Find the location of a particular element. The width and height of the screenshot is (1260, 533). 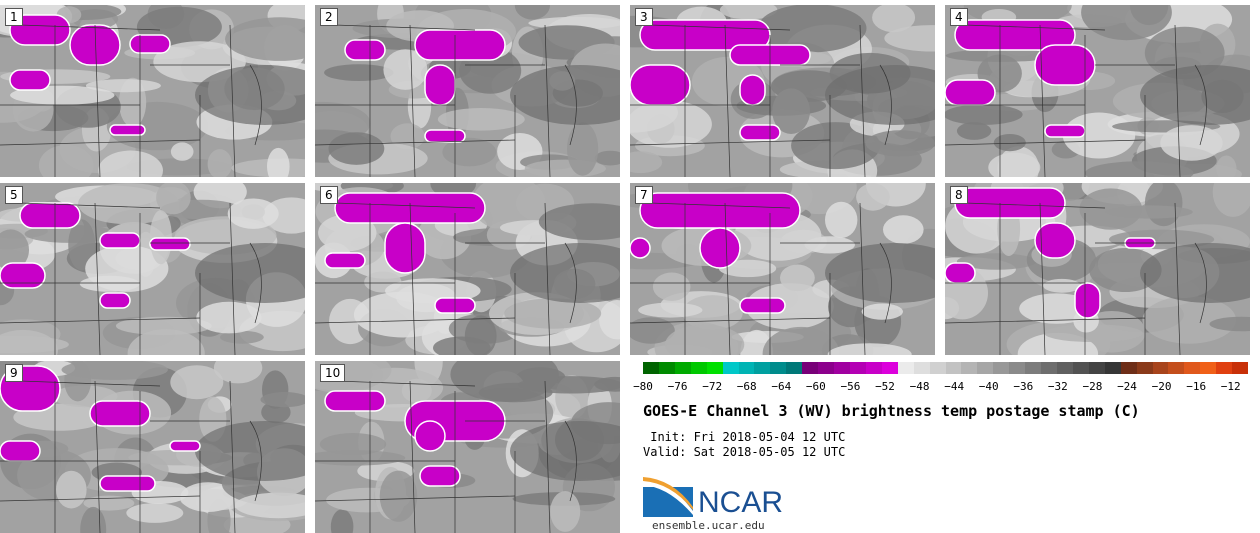

colorbar-tick-label: −32 is located at coordinates (1057, 386).